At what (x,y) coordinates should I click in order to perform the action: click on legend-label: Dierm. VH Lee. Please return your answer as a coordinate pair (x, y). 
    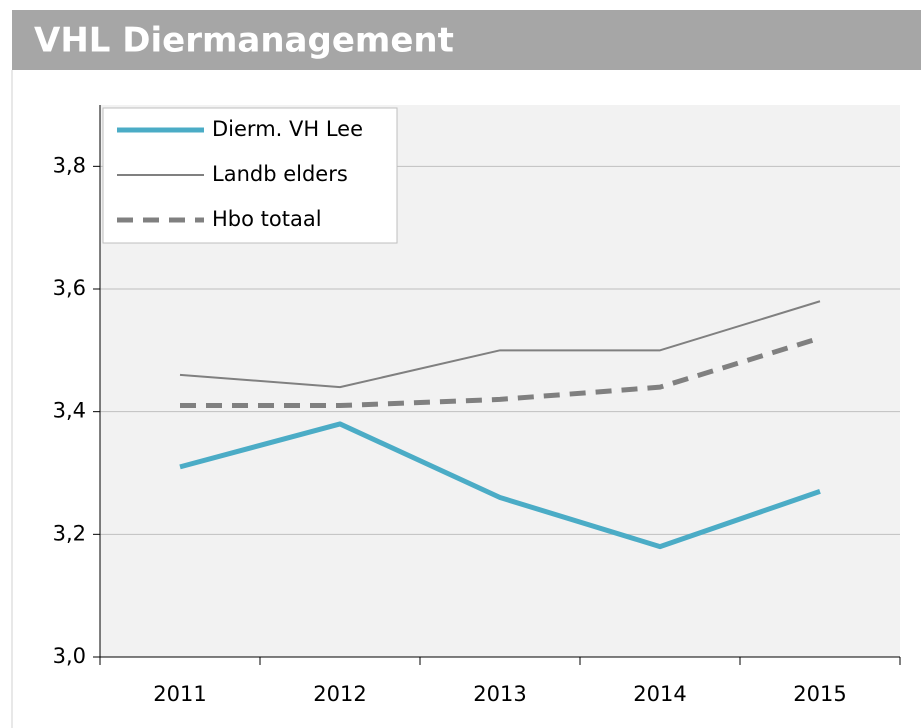
    Looking at the image, I should click on (287, 129).